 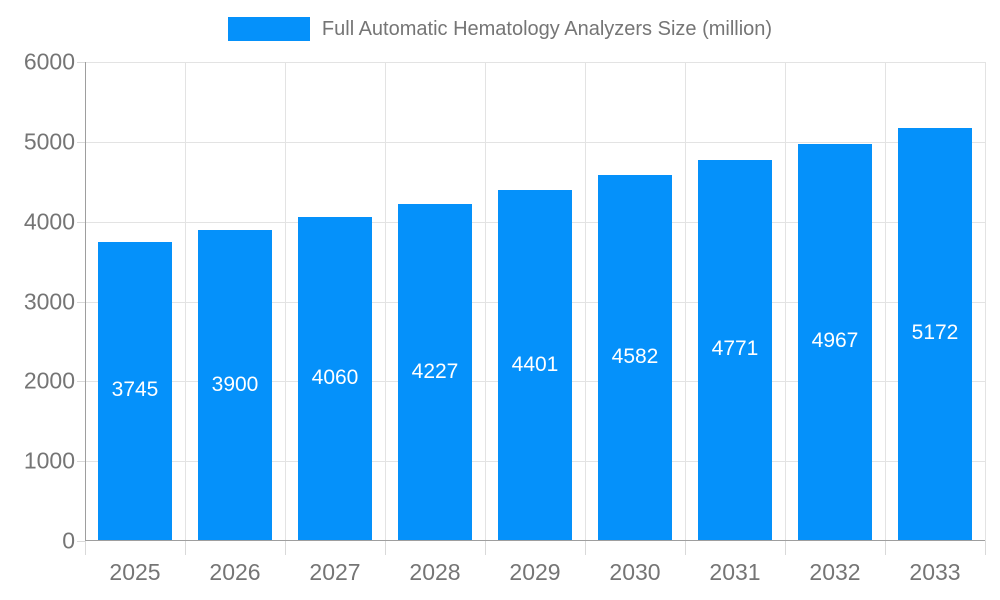 What do you see at coordinates (535, 540) in the screenshot?
I see `x-axis-line` at bounding box center [535, 540].